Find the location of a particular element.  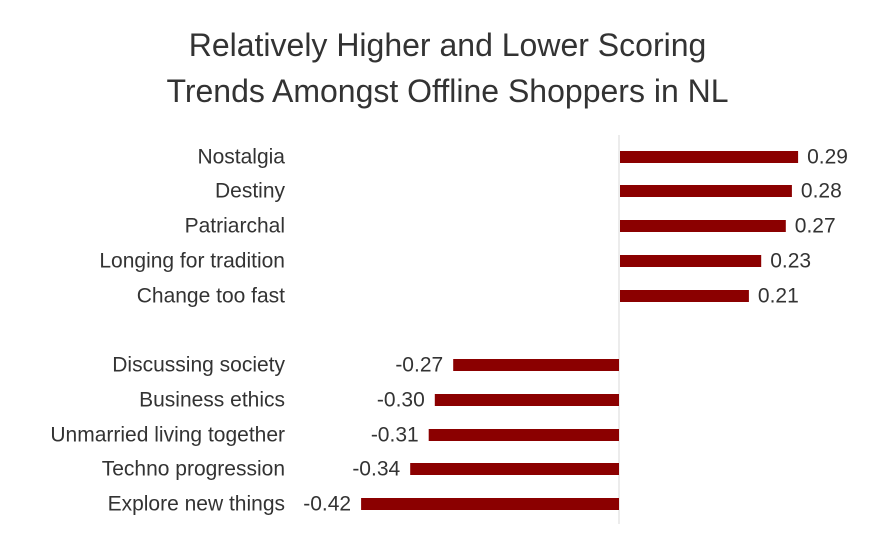

category-label: Change too fast is located at coordinates (211, 296).